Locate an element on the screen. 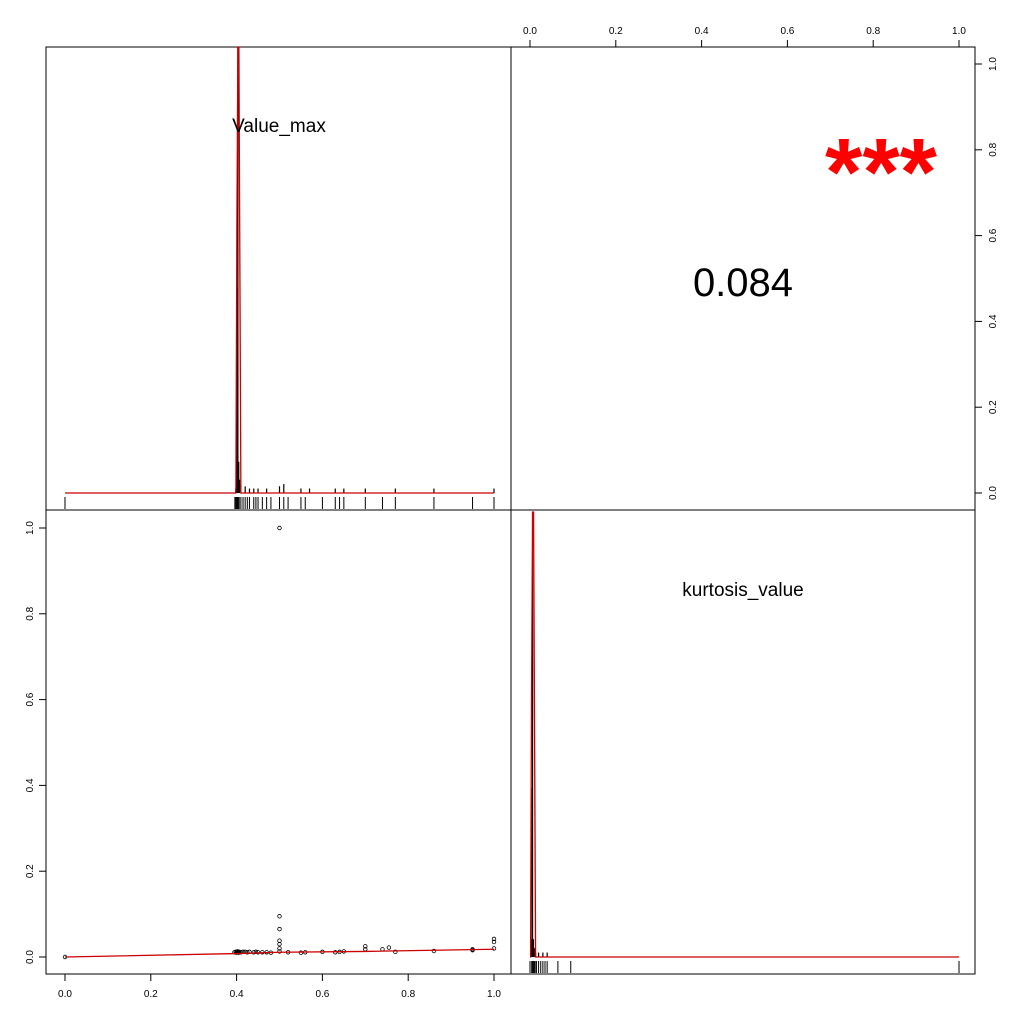 This screenshot has height=1024, width=1024. bottom-axis-tick-label: 0.2 is located at coordinates (151, 994).